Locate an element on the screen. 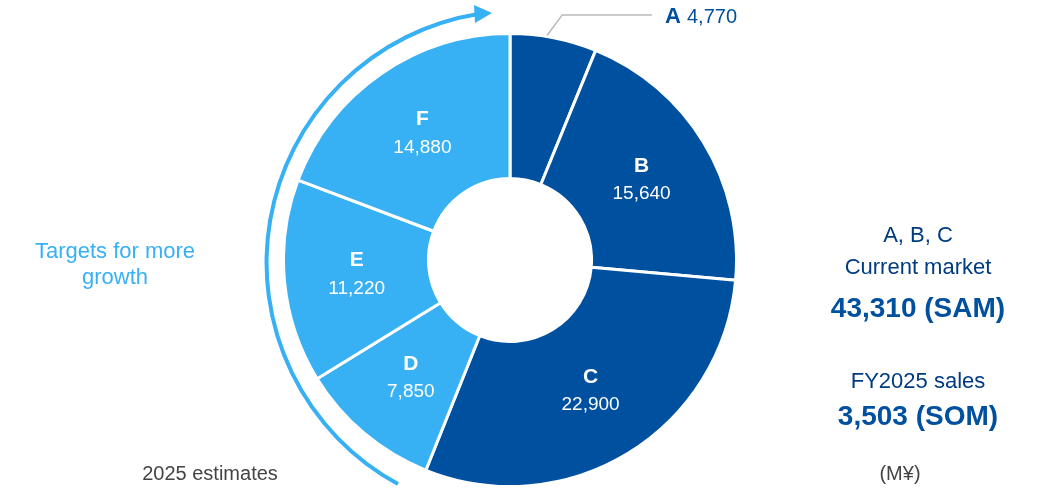 This screenshot has width=1046, height=488. text: Targets for more growth is located at coordinates (115, 264).